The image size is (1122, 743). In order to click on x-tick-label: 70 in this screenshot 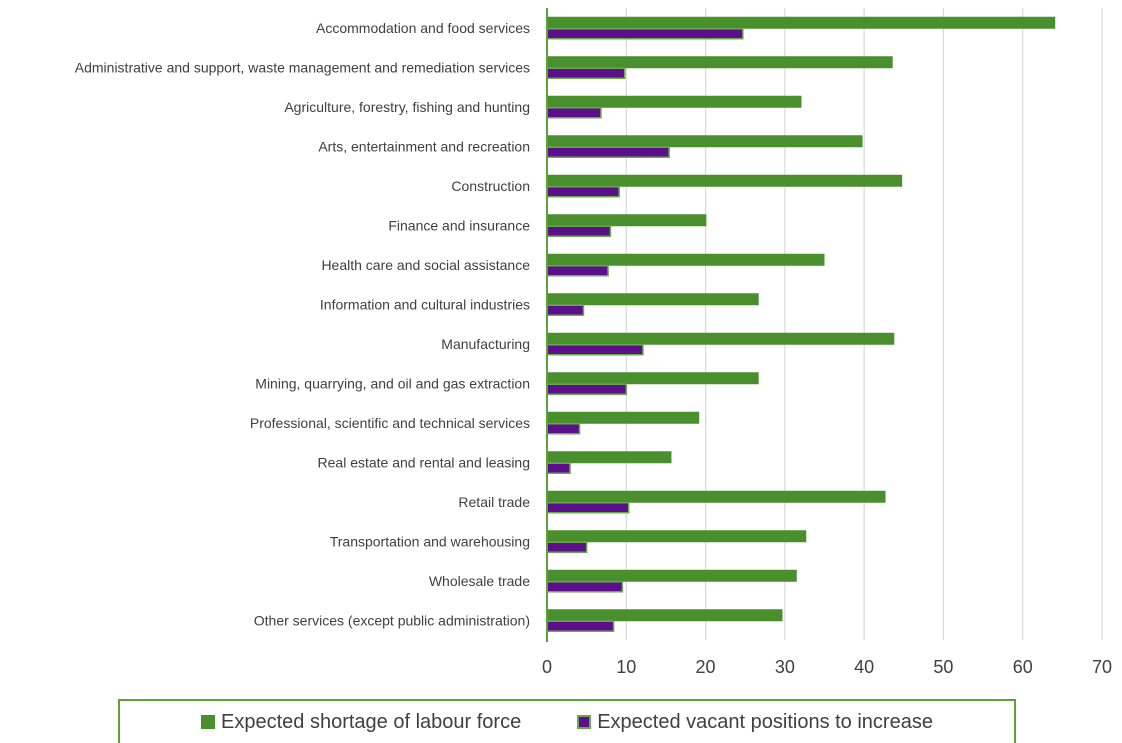, I will do `click(1102, 667)`.